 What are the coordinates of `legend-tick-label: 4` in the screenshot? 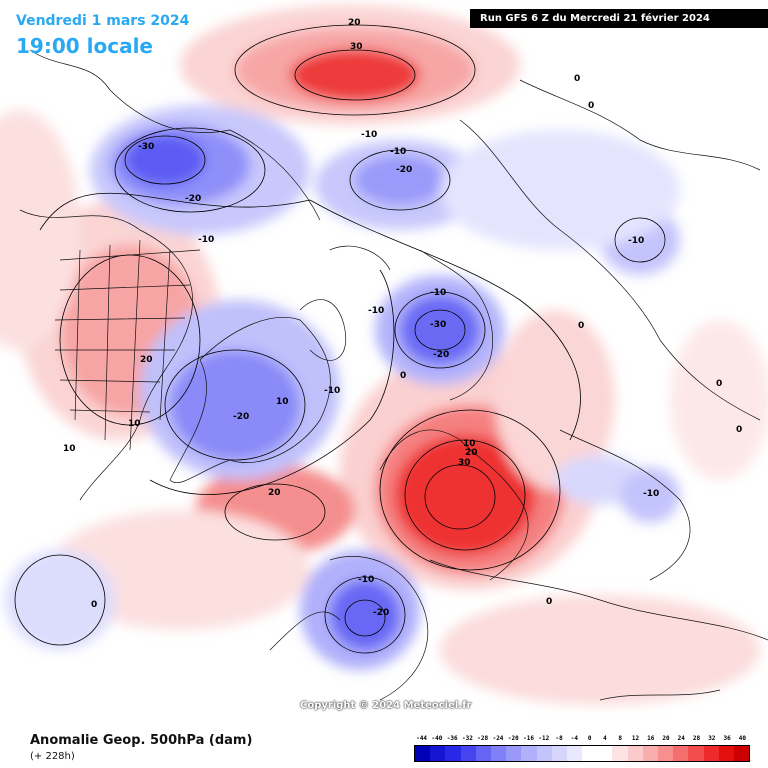 It's located at (605, 738).